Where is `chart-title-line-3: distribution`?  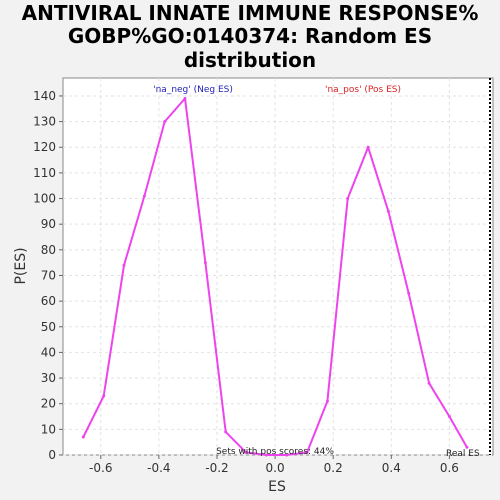 chart-title-line-3: distribution is located at coordinates (250, 60).